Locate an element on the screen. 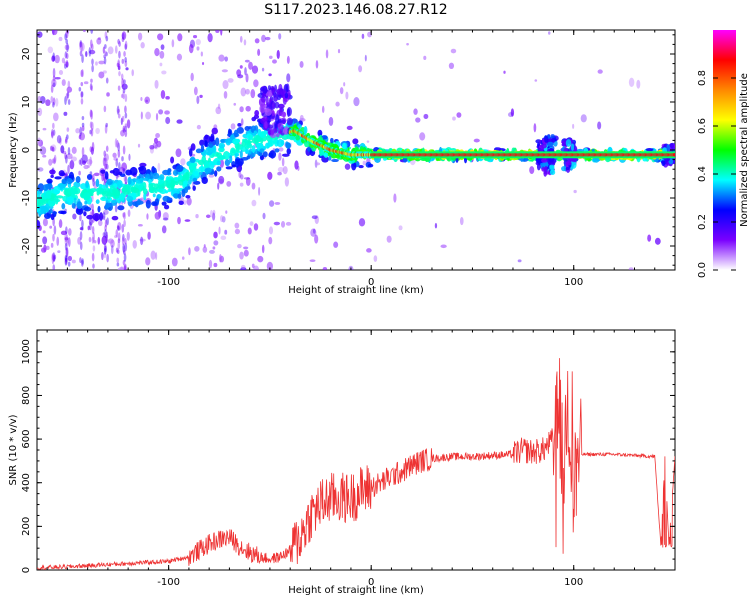  snr-xlabel: Height of straight line (km) is located at coordinates (356, 590).